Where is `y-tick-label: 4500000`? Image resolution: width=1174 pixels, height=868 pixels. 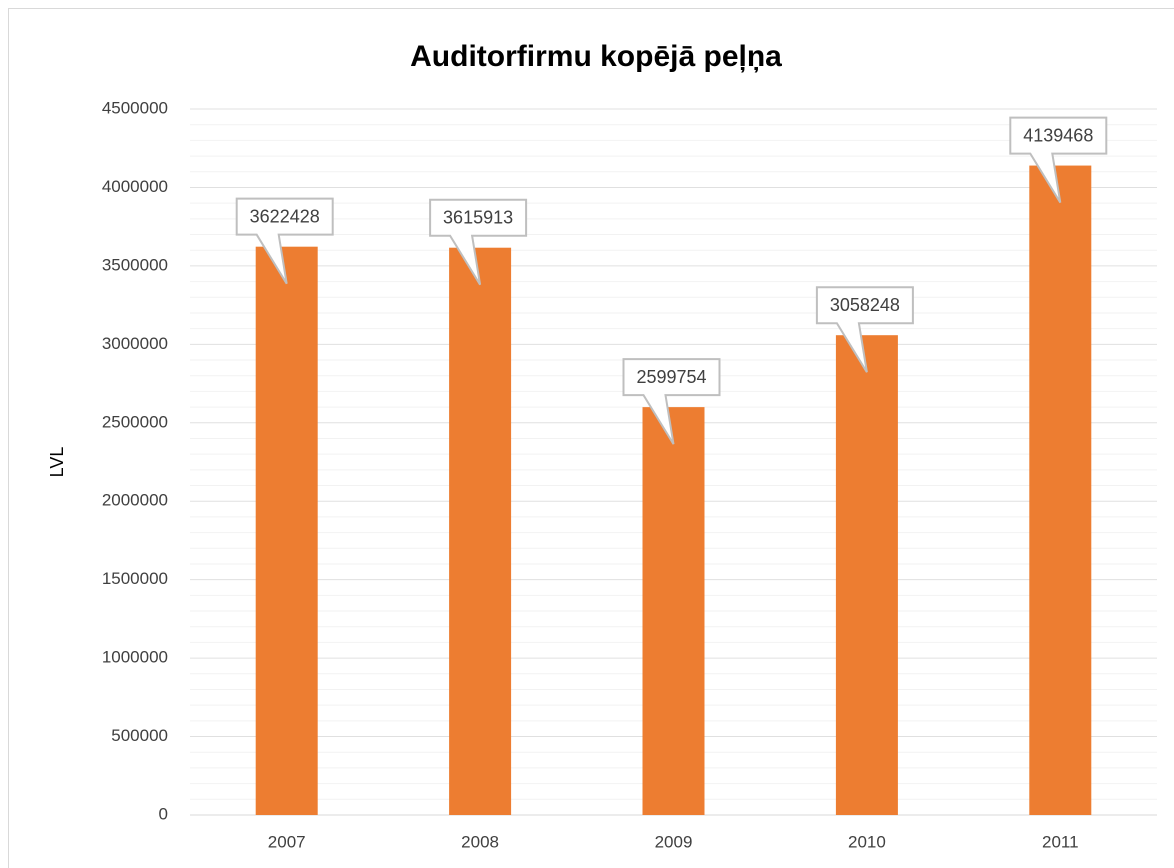 y-tick-label: 4500000 is located at coordinates (135, 107).